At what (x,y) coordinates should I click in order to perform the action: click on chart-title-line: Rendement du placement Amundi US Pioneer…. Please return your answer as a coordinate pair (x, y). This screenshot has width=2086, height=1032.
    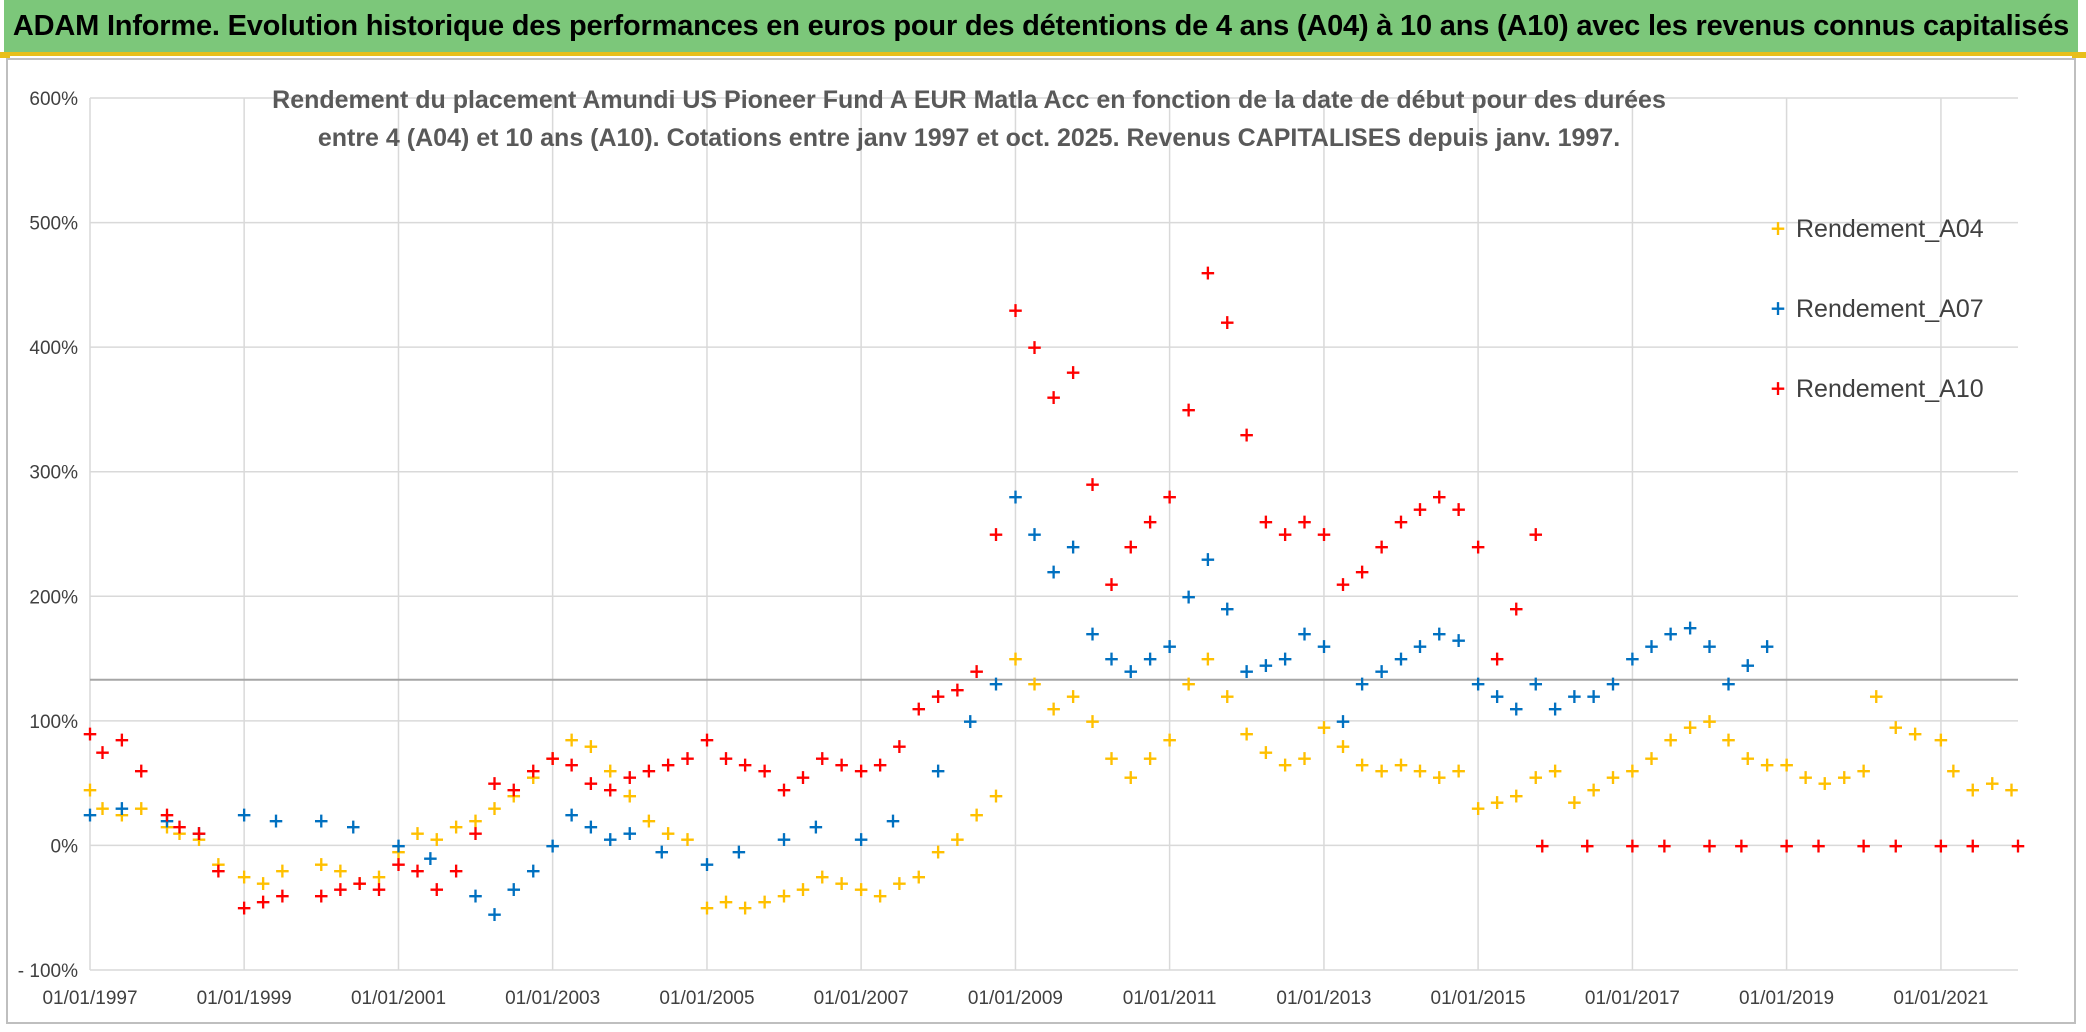
    Looking at the image, I should click on (969, 100).